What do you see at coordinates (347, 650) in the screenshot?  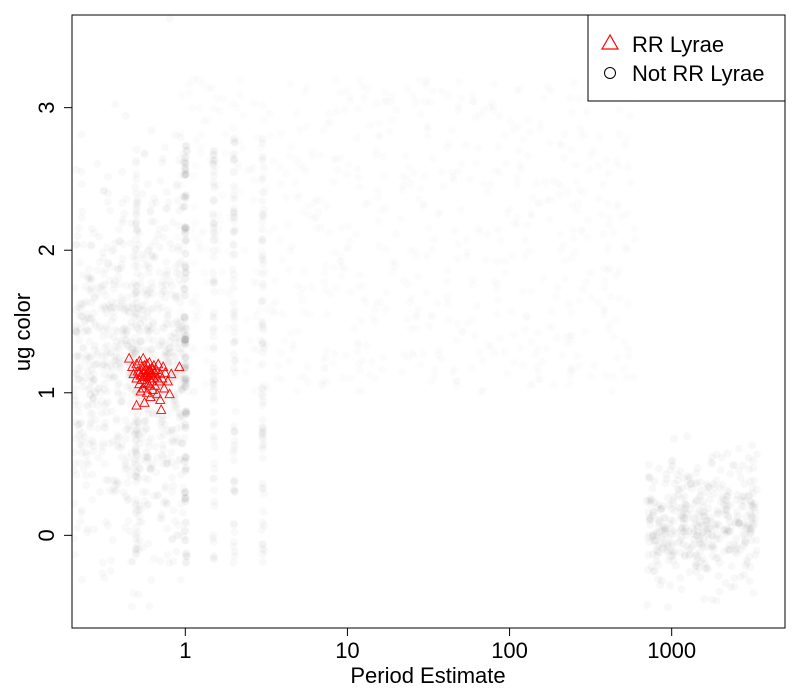 I see `x-tick-label: 10` at bounding box center [347, 650].